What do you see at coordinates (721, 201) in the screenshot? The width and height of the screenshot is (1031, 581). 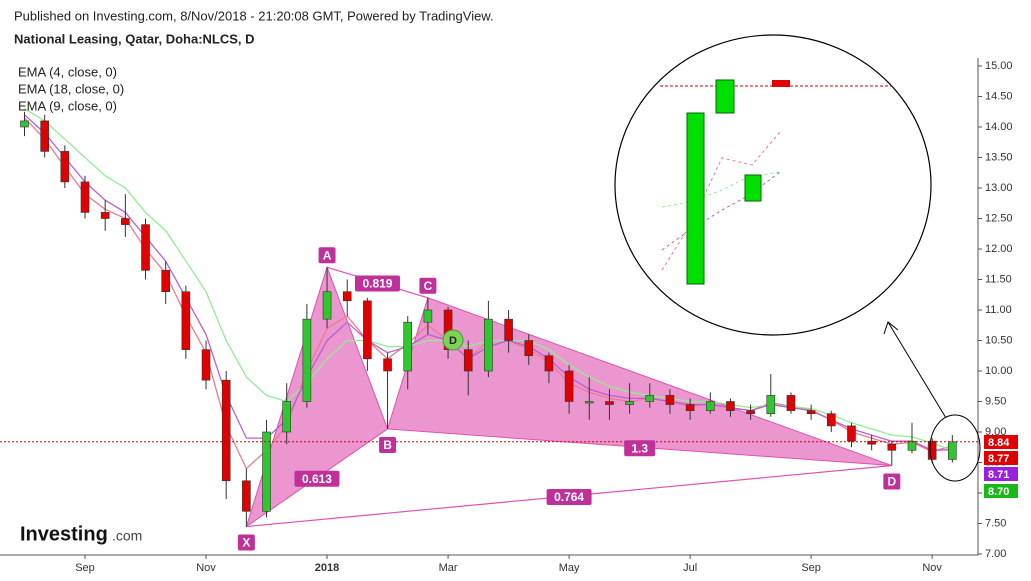 I see `inset-line` at bounding box center [721, 201].